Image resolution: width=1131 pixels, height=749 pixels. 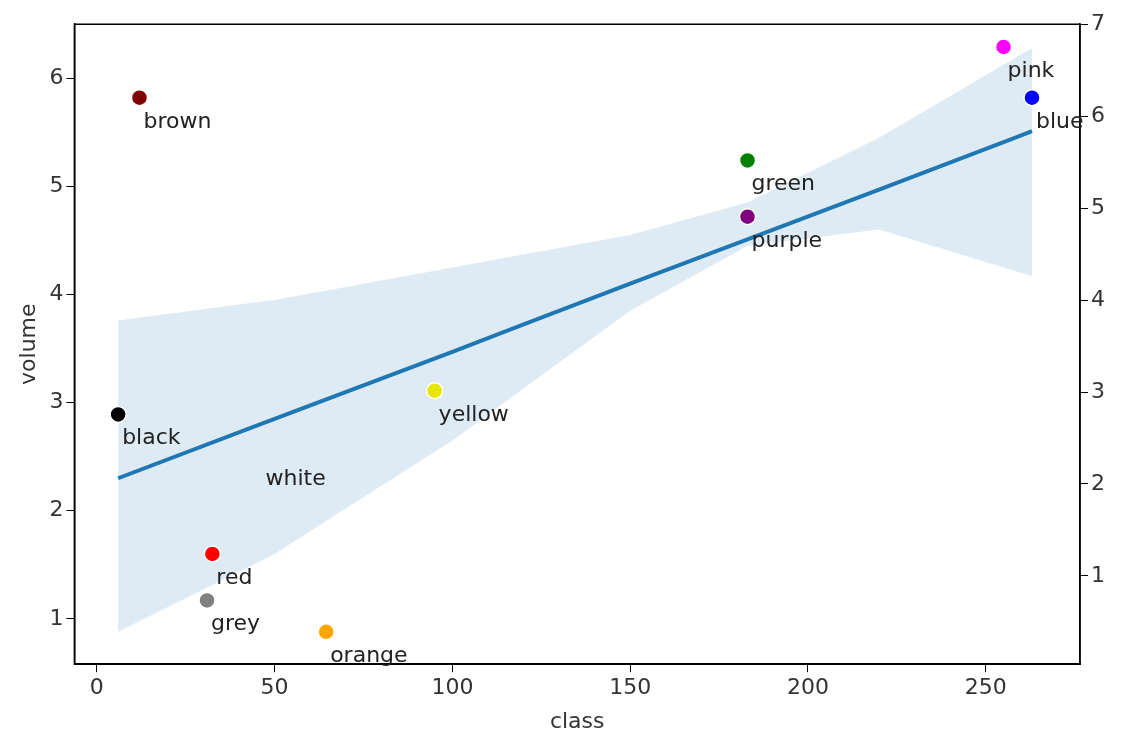 I want to click on x-tick-label: 250, so click(x=985, y=687).